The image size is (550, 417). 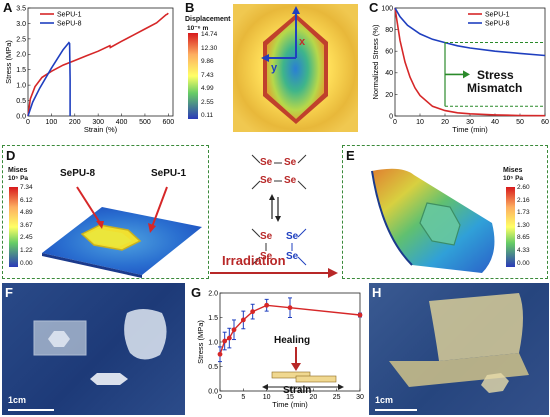 I want to click on cbar-unit-b: 10⁻⁶ m, so click(x=198, y=28).